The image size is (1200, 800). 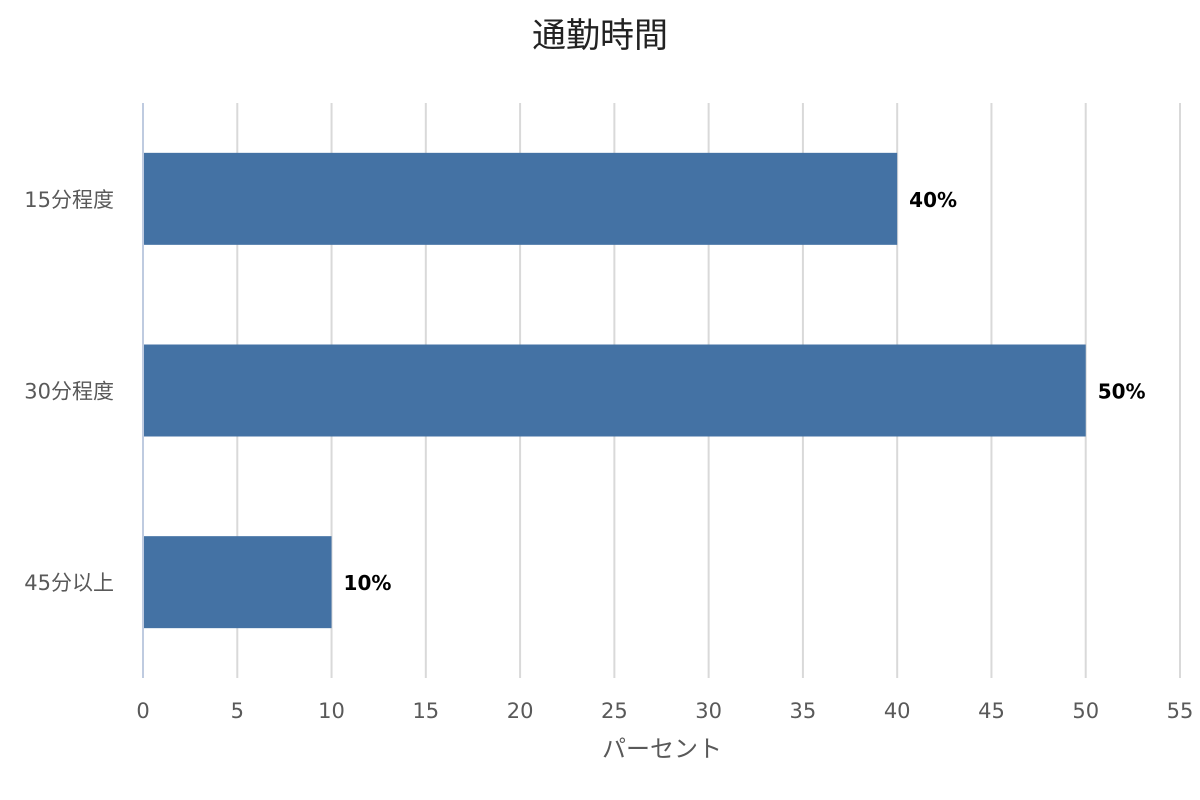 I want to click on x-axis-title: パーセント, so click(x=662, y=749).